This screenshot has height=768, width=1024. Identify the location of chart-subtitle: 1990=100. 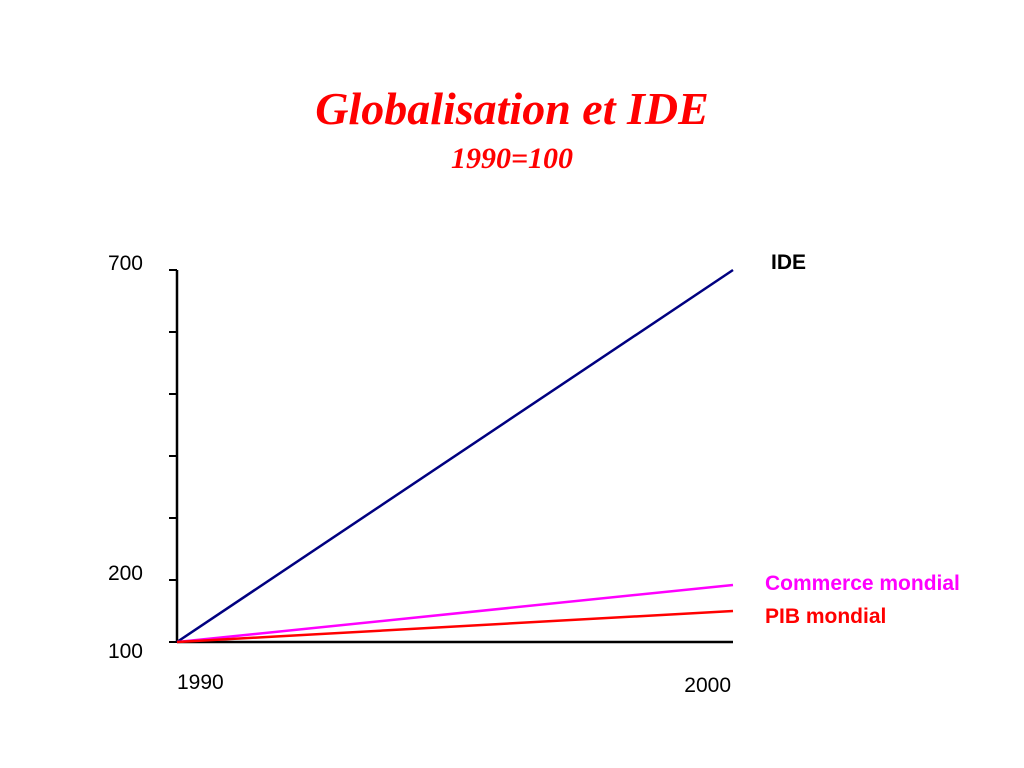
(512, 158).